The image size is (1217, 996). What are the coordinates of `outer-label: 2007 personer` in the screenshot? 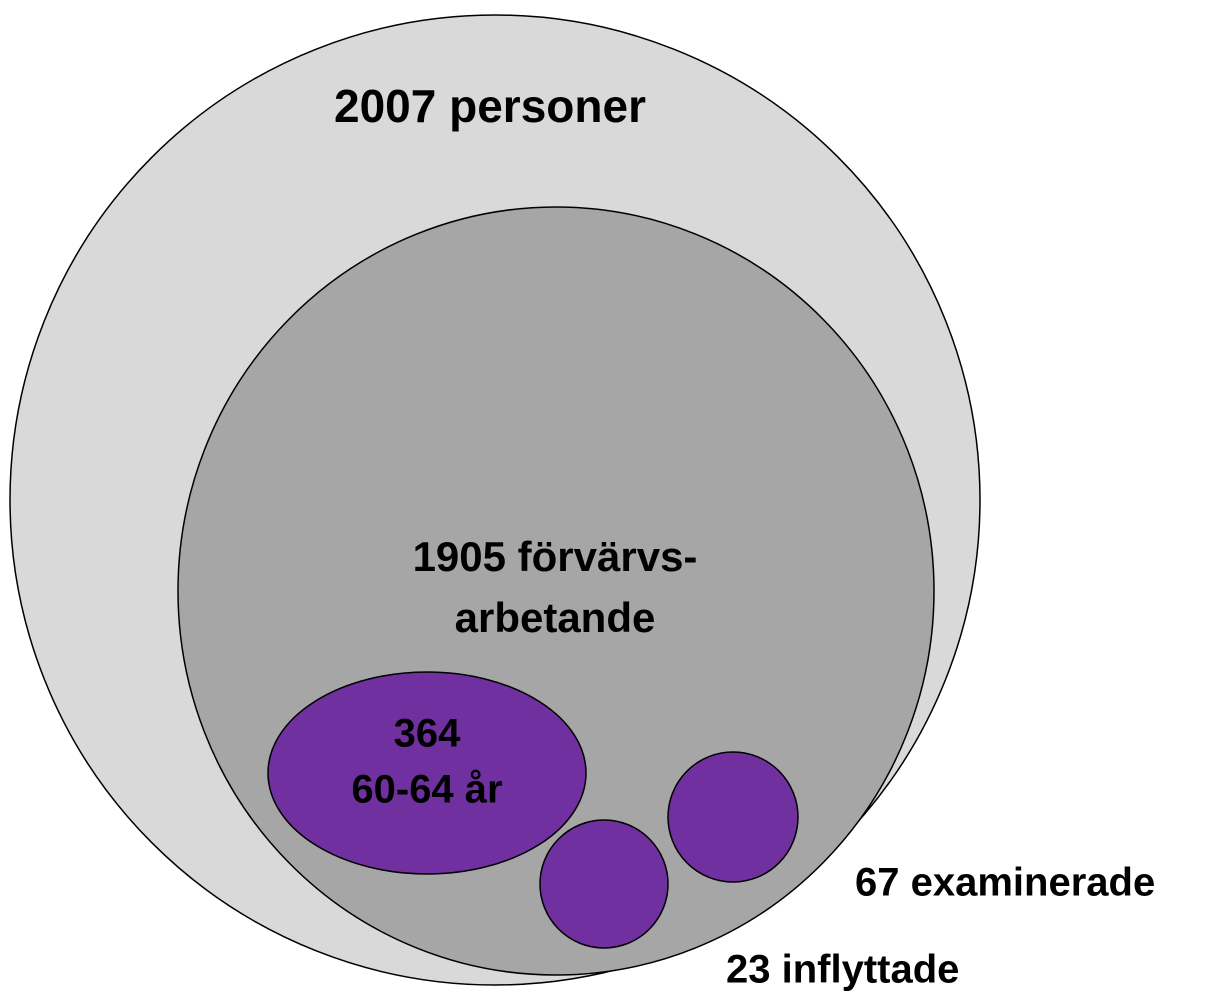 It's located at (490, 106).